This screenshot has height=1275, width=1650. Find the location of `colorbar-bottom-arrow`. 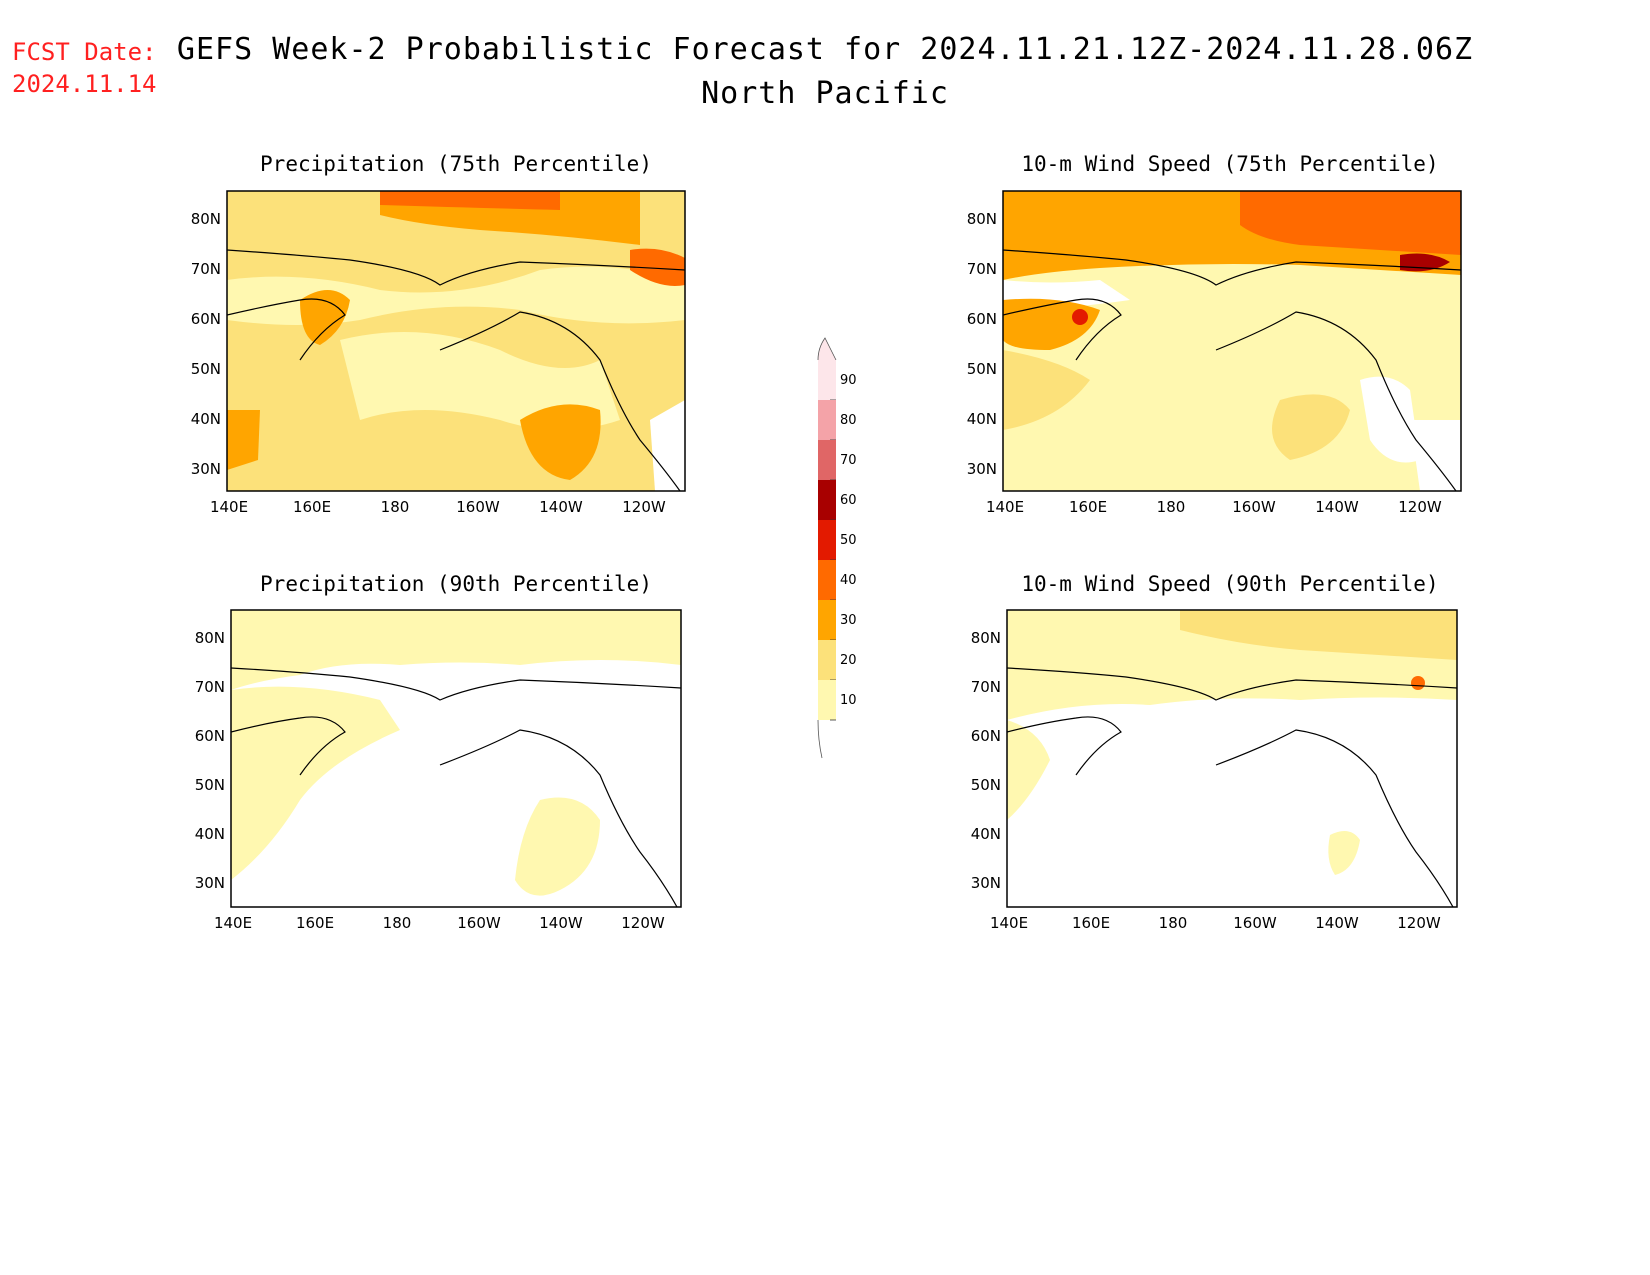

colorbar-bottom-arrow is located at coordinates (820, 739).